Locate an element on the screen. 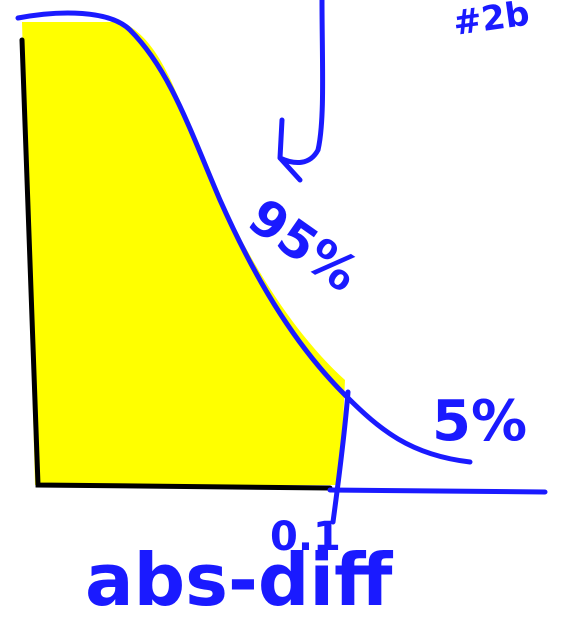 The height and width of the screenshot is (617, 579). tail-label: 5% is located at coordinates (479, 421).